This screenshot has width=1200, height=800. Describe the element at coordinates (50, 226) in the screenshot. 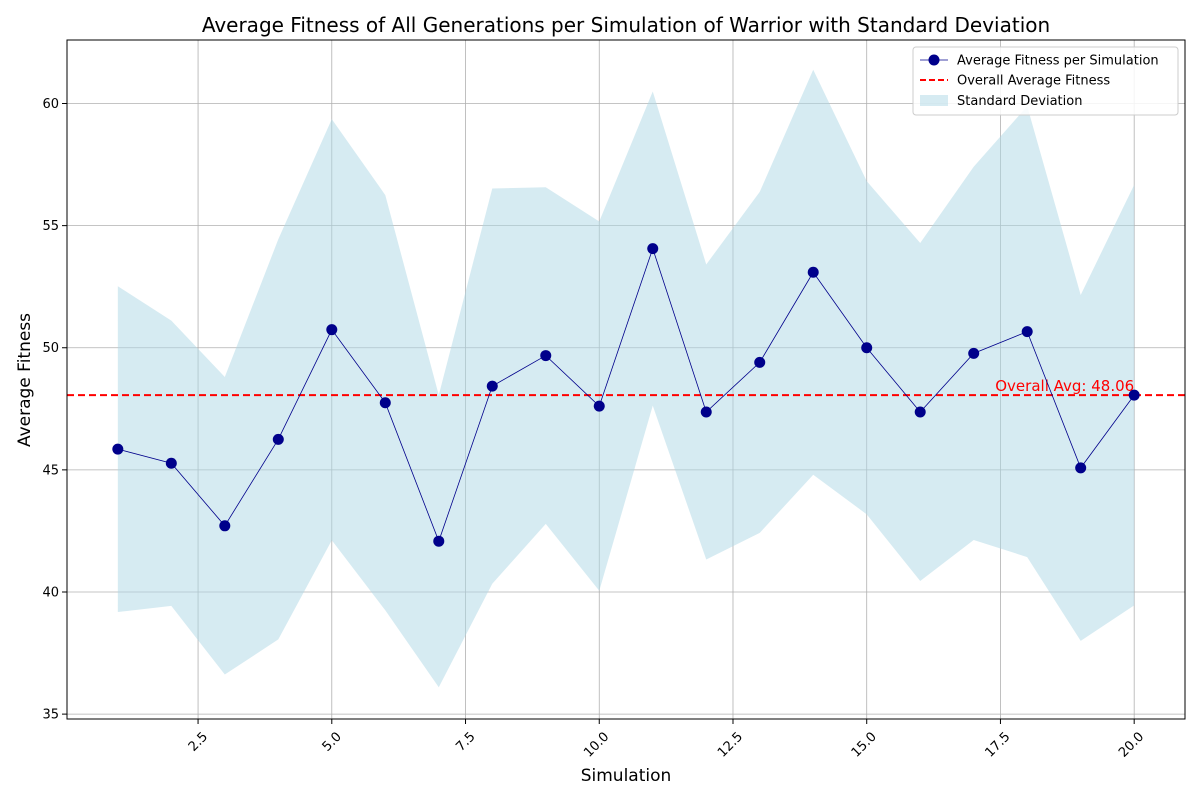

I see `y-tick-label: 55` at that location.